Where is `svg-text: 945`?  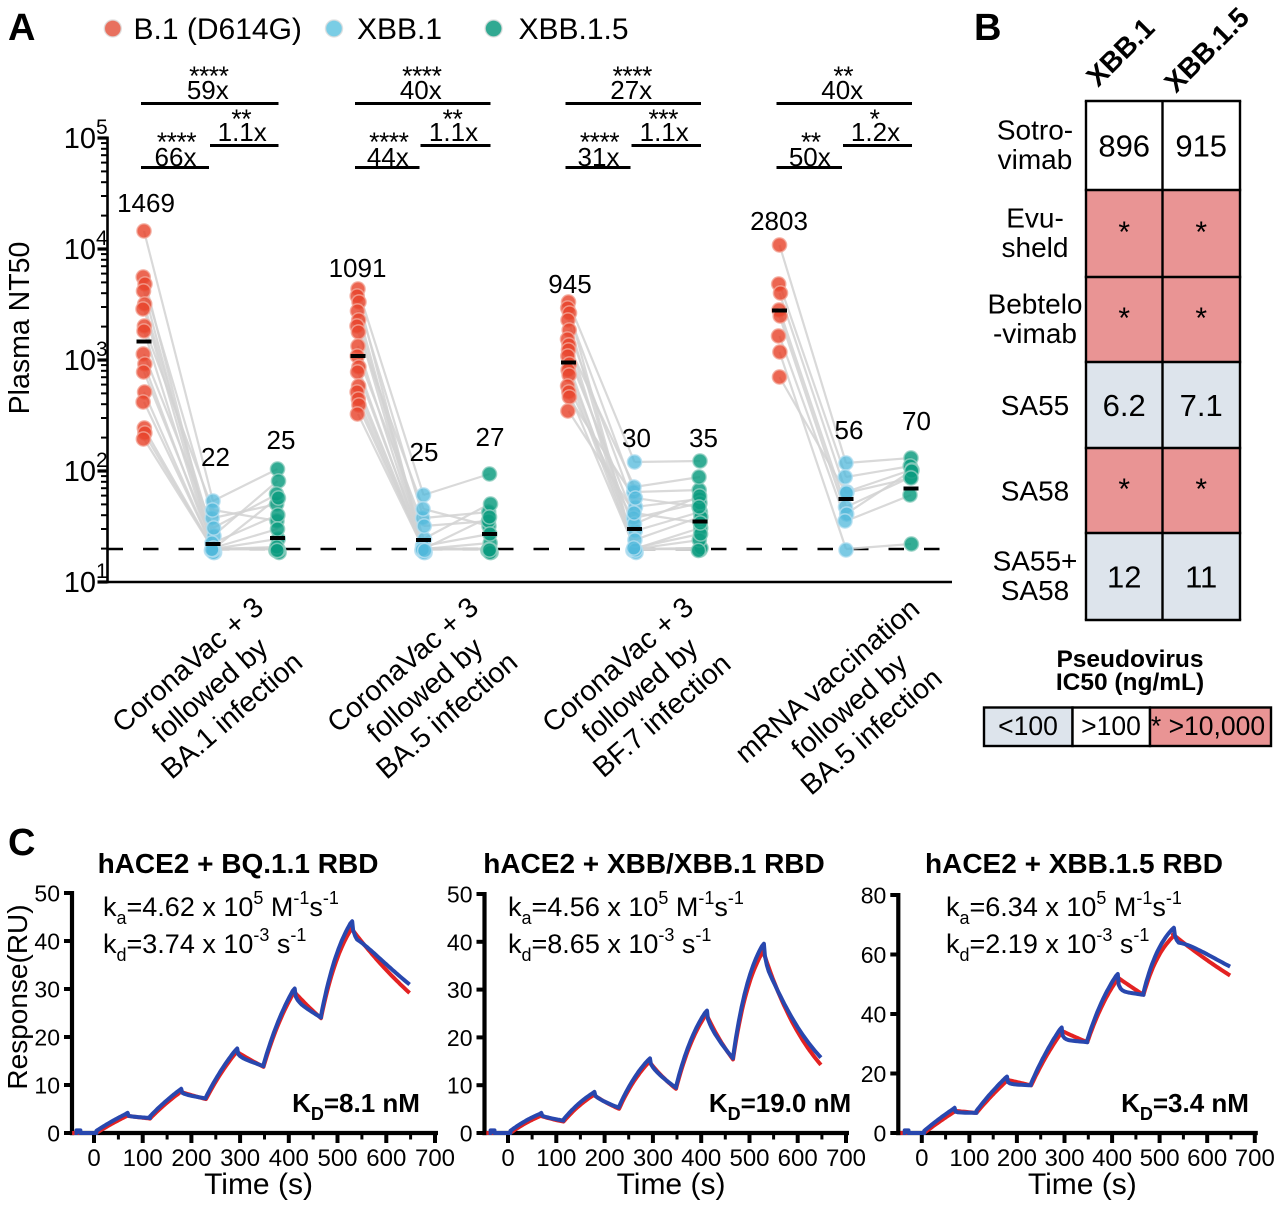
svg-text: 945 is located at coordinates (569, 284).